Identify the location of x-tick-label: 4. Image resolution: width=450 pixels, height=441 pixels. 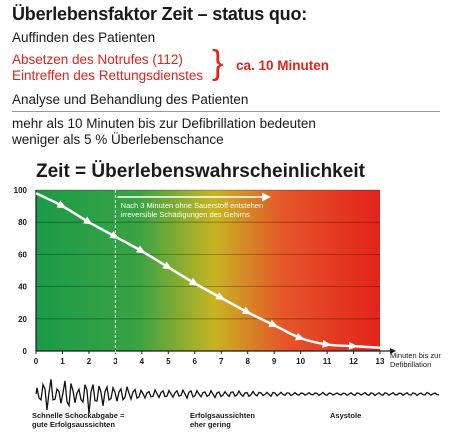
(142, 361).